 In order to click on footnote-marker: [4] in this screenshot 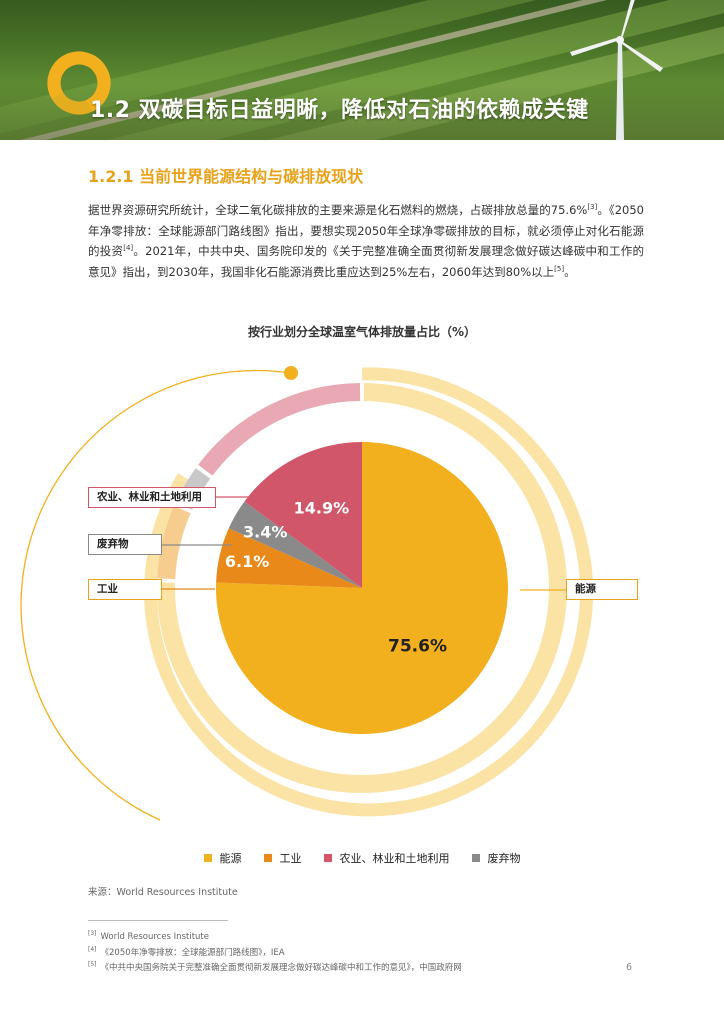, I will do `click(92, 949)`.